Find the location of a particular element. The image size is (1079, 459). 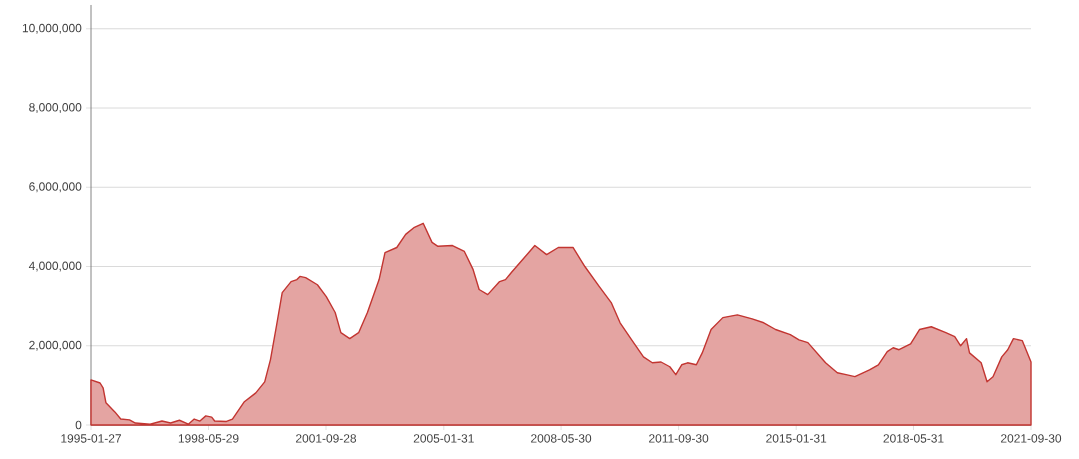

x-tick-label: 2008-05-30 is located at coordinates (561, 438).